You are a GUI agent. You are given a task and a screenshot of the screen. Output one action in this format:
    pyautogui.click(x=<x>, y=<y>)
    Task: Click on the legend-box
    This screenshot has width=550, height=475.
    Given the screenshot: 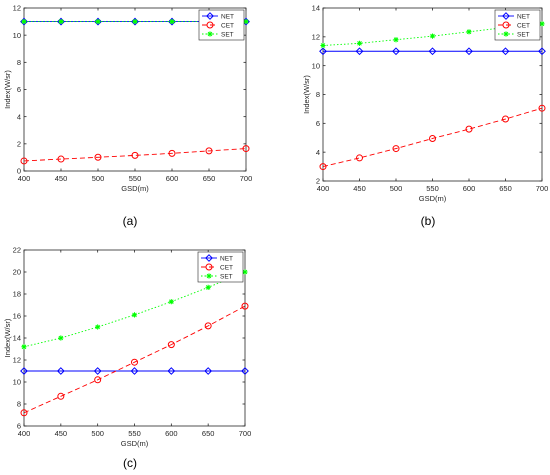 What is the action you would take?
    pyautogui.click(x=220, y=267)
    